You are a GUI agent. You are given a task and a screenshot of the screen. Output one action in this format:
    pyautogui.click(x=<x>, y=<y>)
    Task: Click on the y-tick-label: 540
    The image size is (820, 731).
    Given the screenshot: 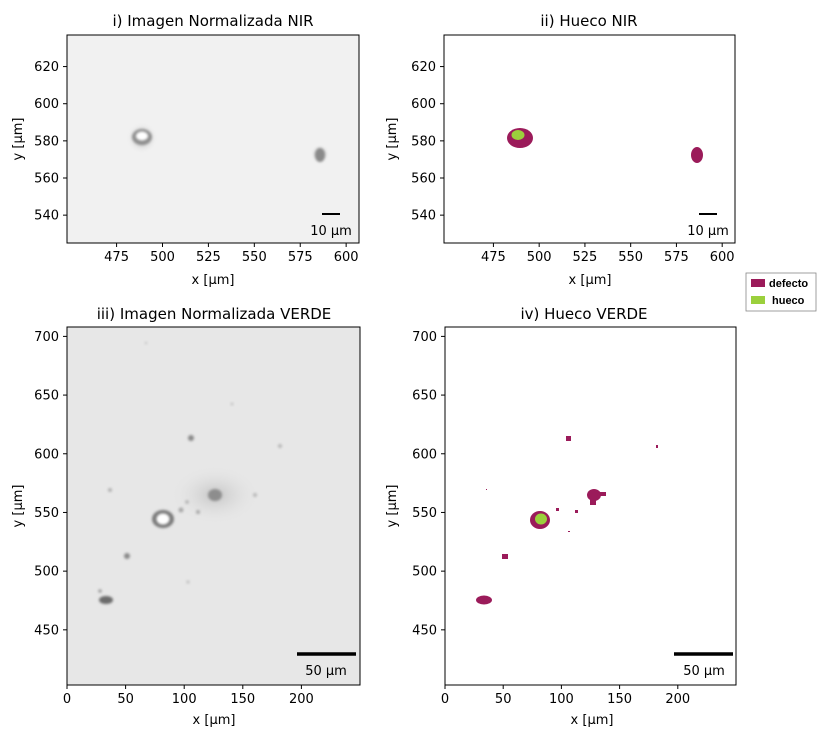 What is the action you would take?
    pyautogui.click(x=423, y=216)
    